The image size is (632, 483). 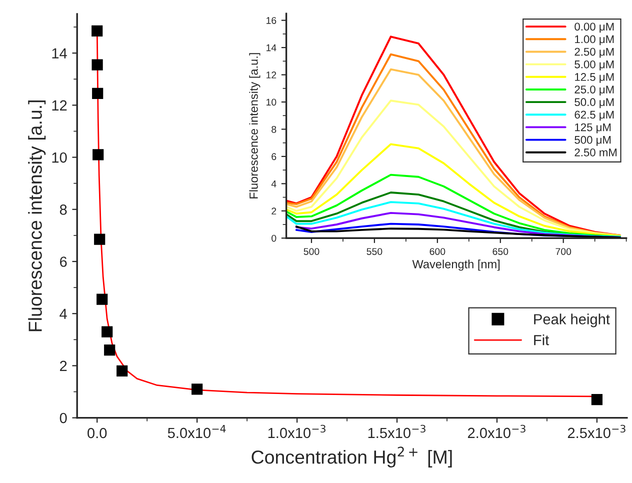 What do you see at coordinates (456, 265) in the screenshot?
I see `x-axis-title: Wavelength [nm]` at bounding box center [456, 265].